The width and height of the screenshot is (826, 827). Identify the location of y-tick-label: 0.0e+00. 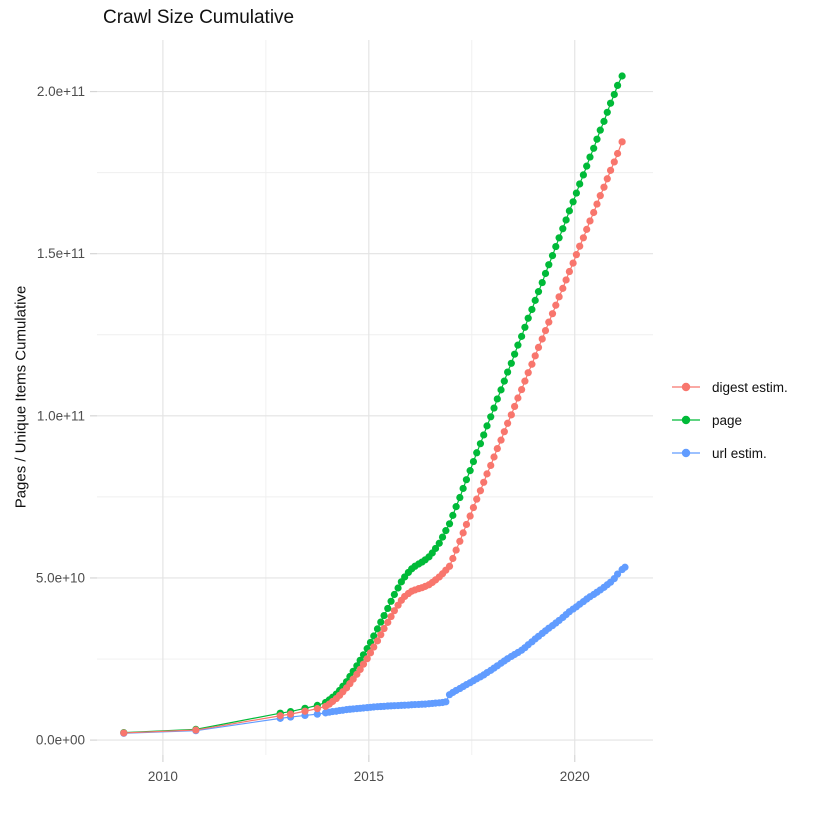
(60, 740).